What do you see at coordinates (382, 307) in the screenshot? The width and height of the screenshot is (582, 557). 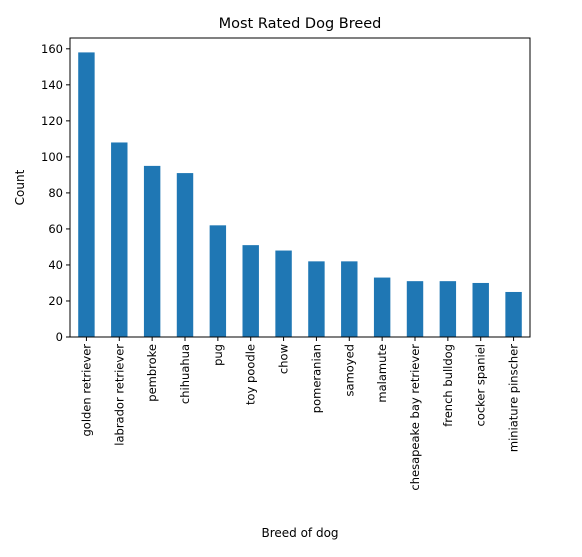 I see `bar-malamute` at bounding box center [382, 307].